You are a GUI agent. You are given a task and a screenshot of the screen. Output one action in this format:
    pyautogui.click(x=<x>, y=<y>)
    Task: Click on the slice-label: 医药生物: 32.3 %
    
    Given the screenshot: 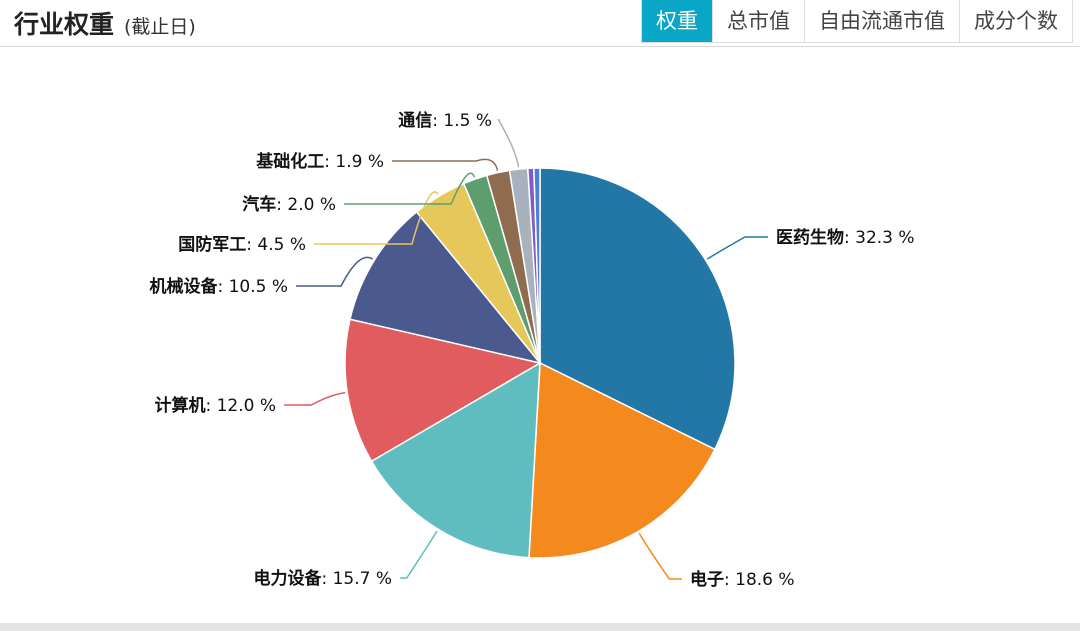 What is the action you would take?
    pyautogui.click(x=845, y=237)
    